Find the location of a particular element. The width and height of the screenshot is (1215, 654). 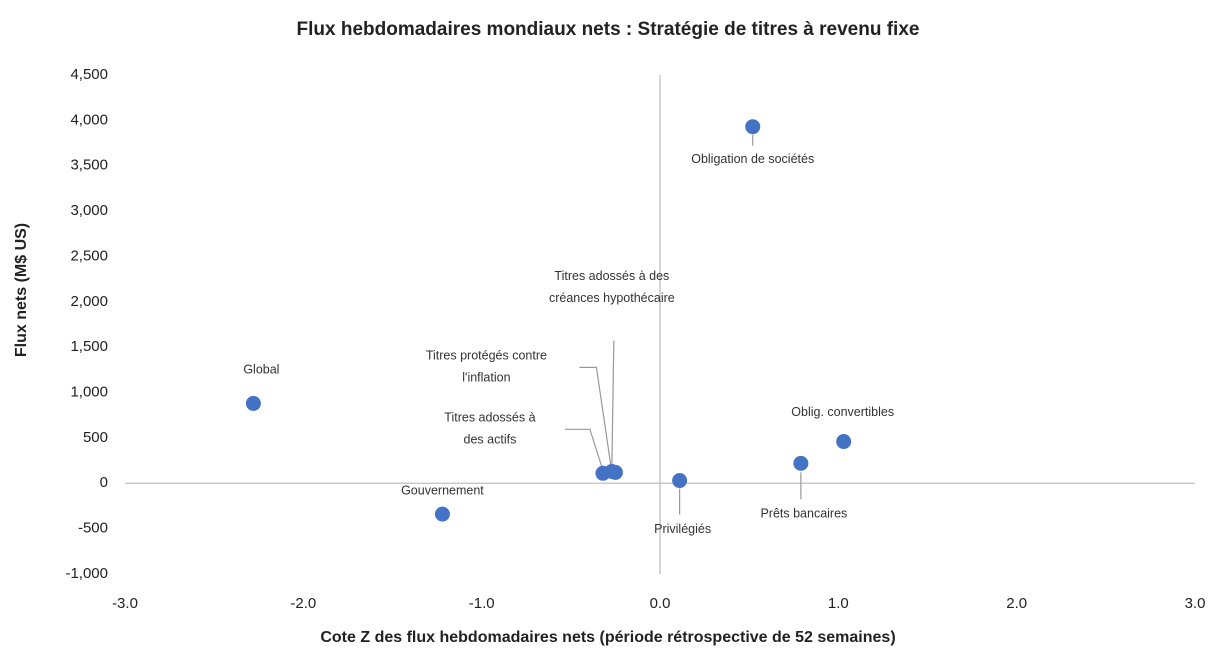

x-tick-label: 1.0 is located at coordinates (838, 603).